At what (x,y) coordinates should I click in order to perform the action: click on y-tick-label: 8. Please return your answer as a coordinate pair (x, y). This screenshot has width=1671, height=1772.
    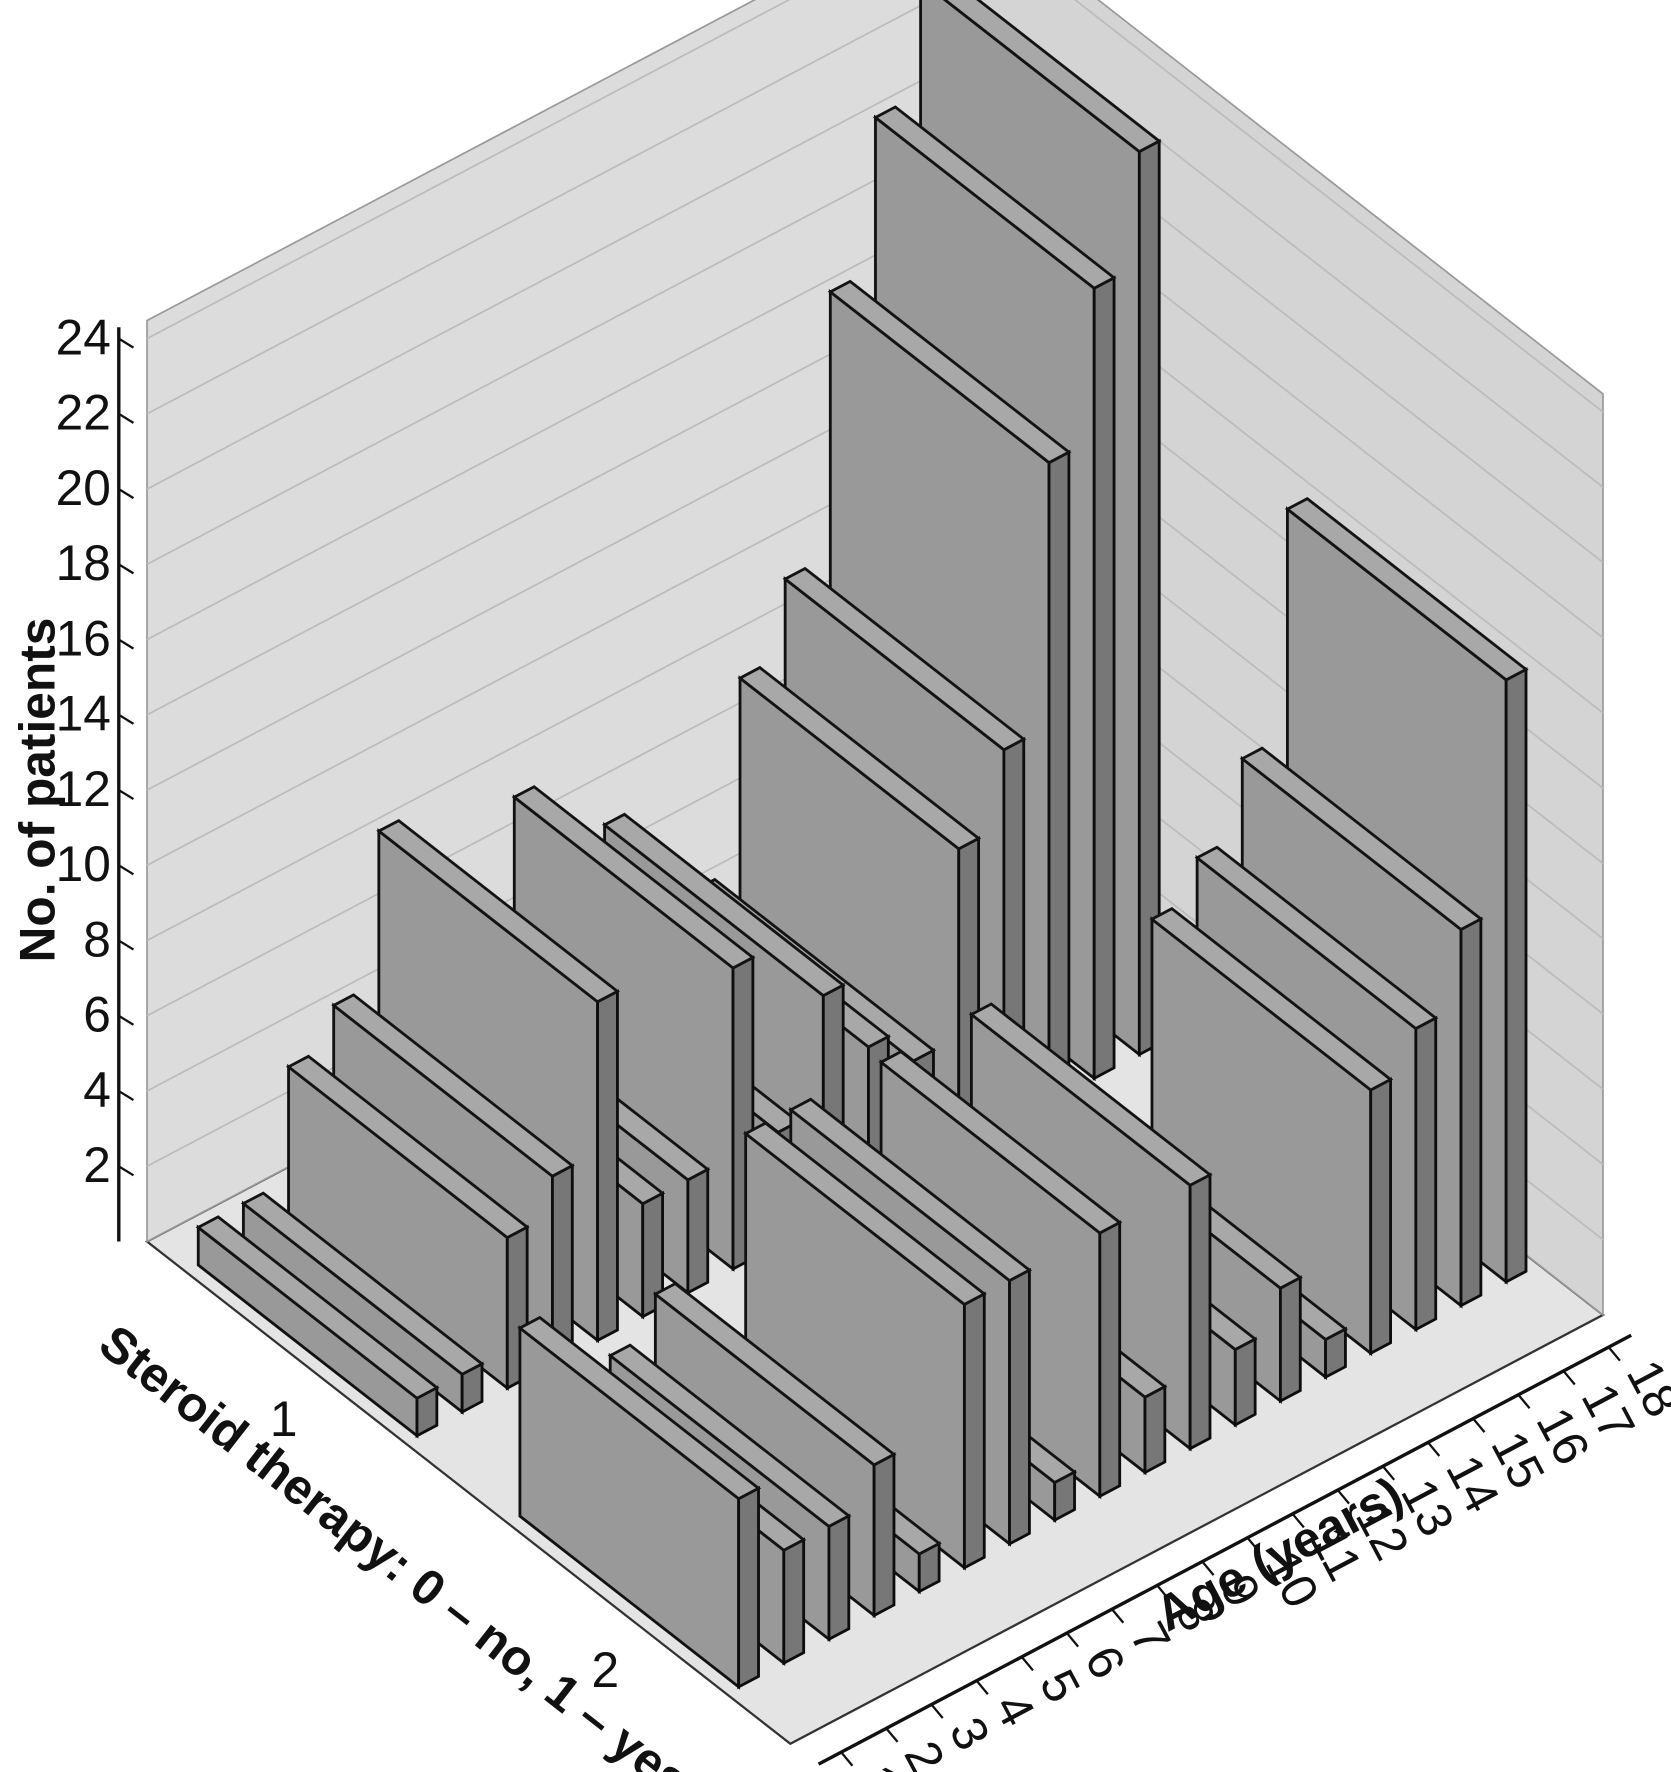
    Looking at the image, I should click on (97, 939).